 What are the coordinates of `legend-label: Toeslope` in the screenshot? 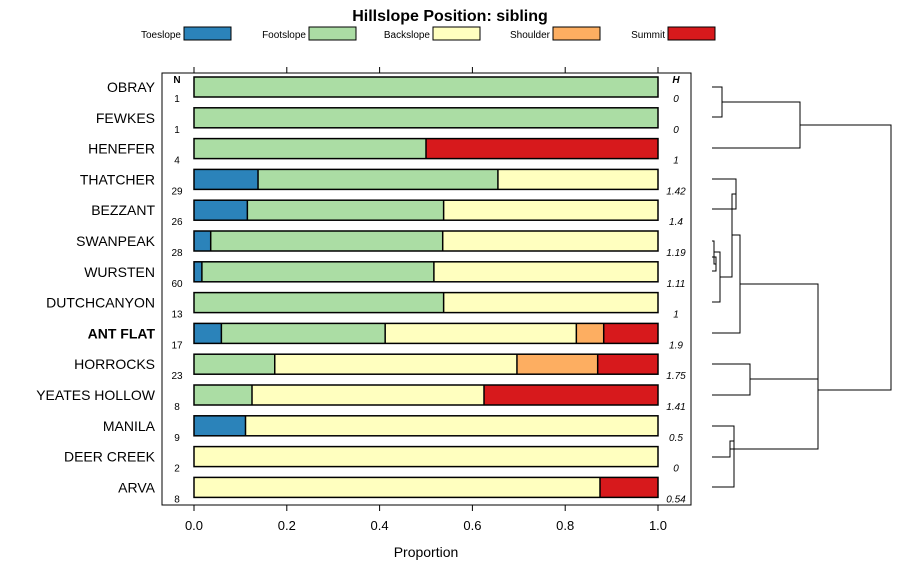 It's located at (161, 35).